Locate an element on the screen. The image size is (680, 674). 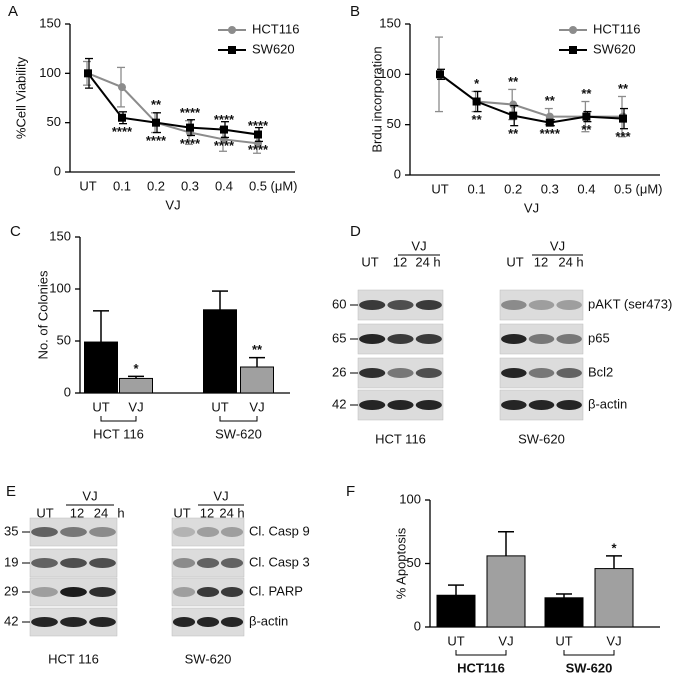
cell-line-label: SW-620 is located at coordinates (541, 438).